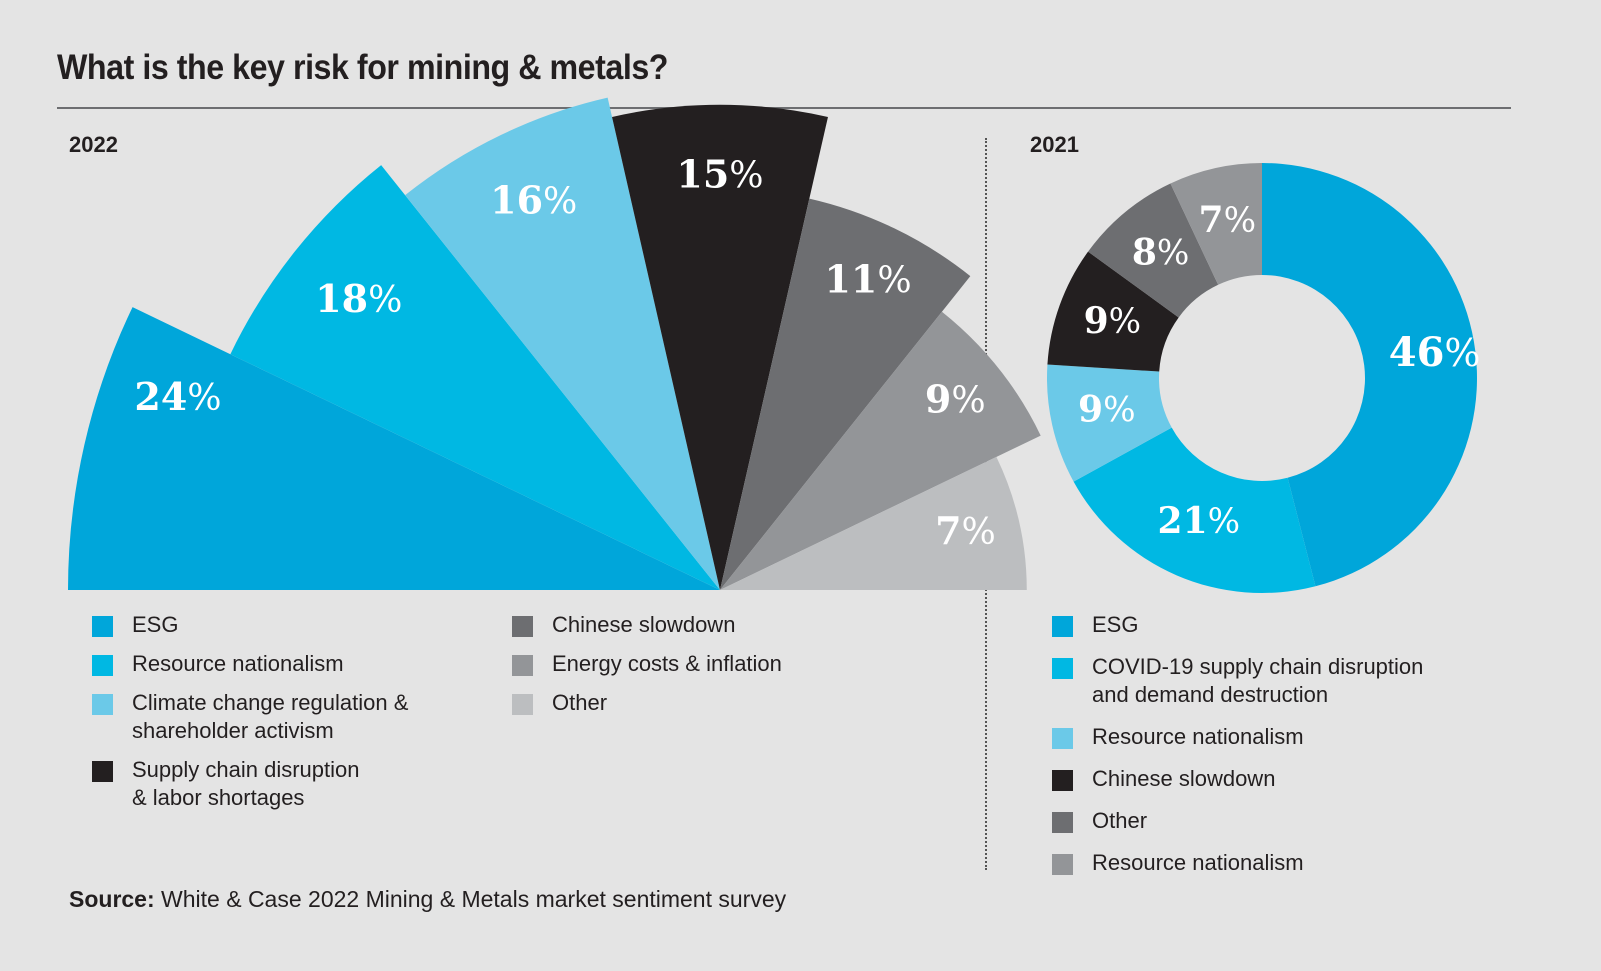 The height and width of the screenshot is (971, 1601). What do you see at coordinates (155, 624) in the screenshot?
I see `legend-label: ESG` at bounding box center [155, 624].